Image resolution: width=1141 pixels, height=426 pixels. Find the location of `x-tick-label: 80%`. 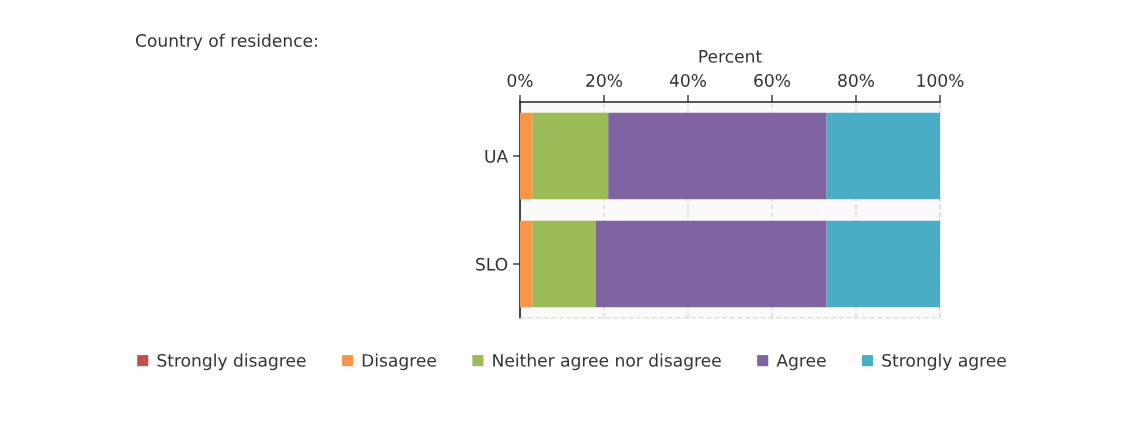

x-tick-label: 80% is located at coordinates (856, 80).